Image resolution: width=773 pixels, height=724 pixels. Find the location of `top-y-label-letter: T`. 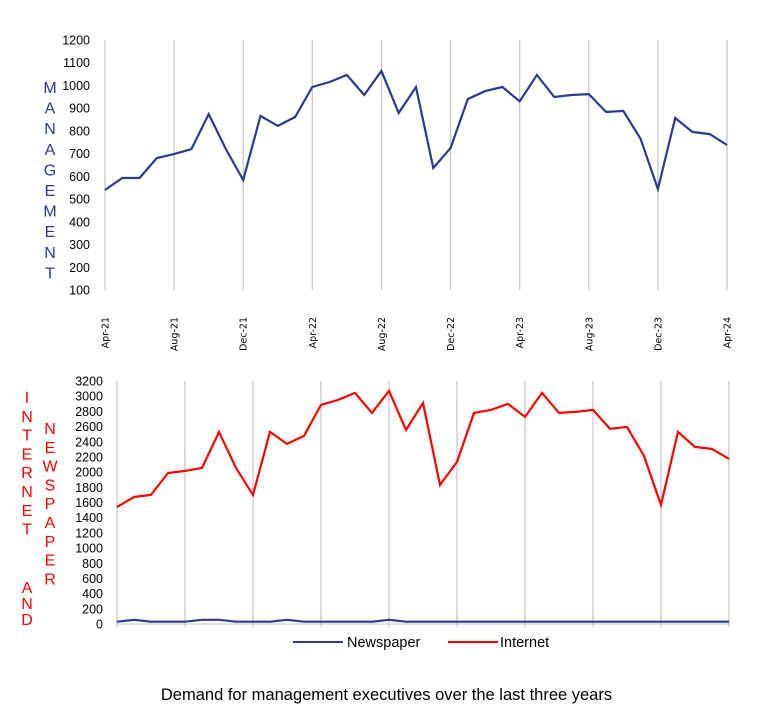

top-y-label-letter: T is located at coordinates (50, 273).